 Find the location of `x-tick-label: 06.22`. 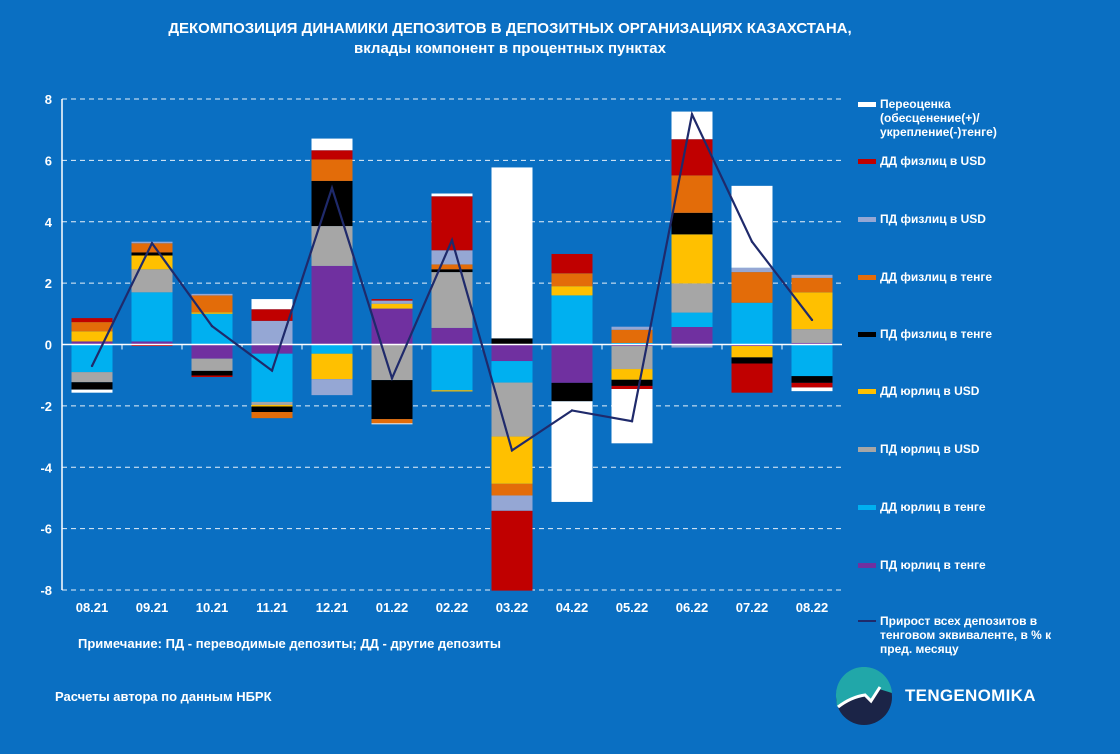

x-tick-label: 06.22 is located at coordinates (692, 607).